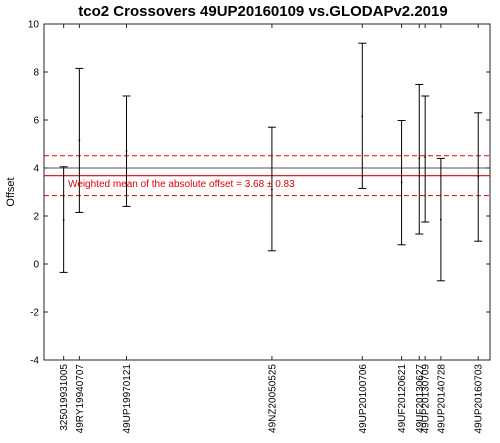  I want to click on y-tick-label: 0, so click(36, 265).